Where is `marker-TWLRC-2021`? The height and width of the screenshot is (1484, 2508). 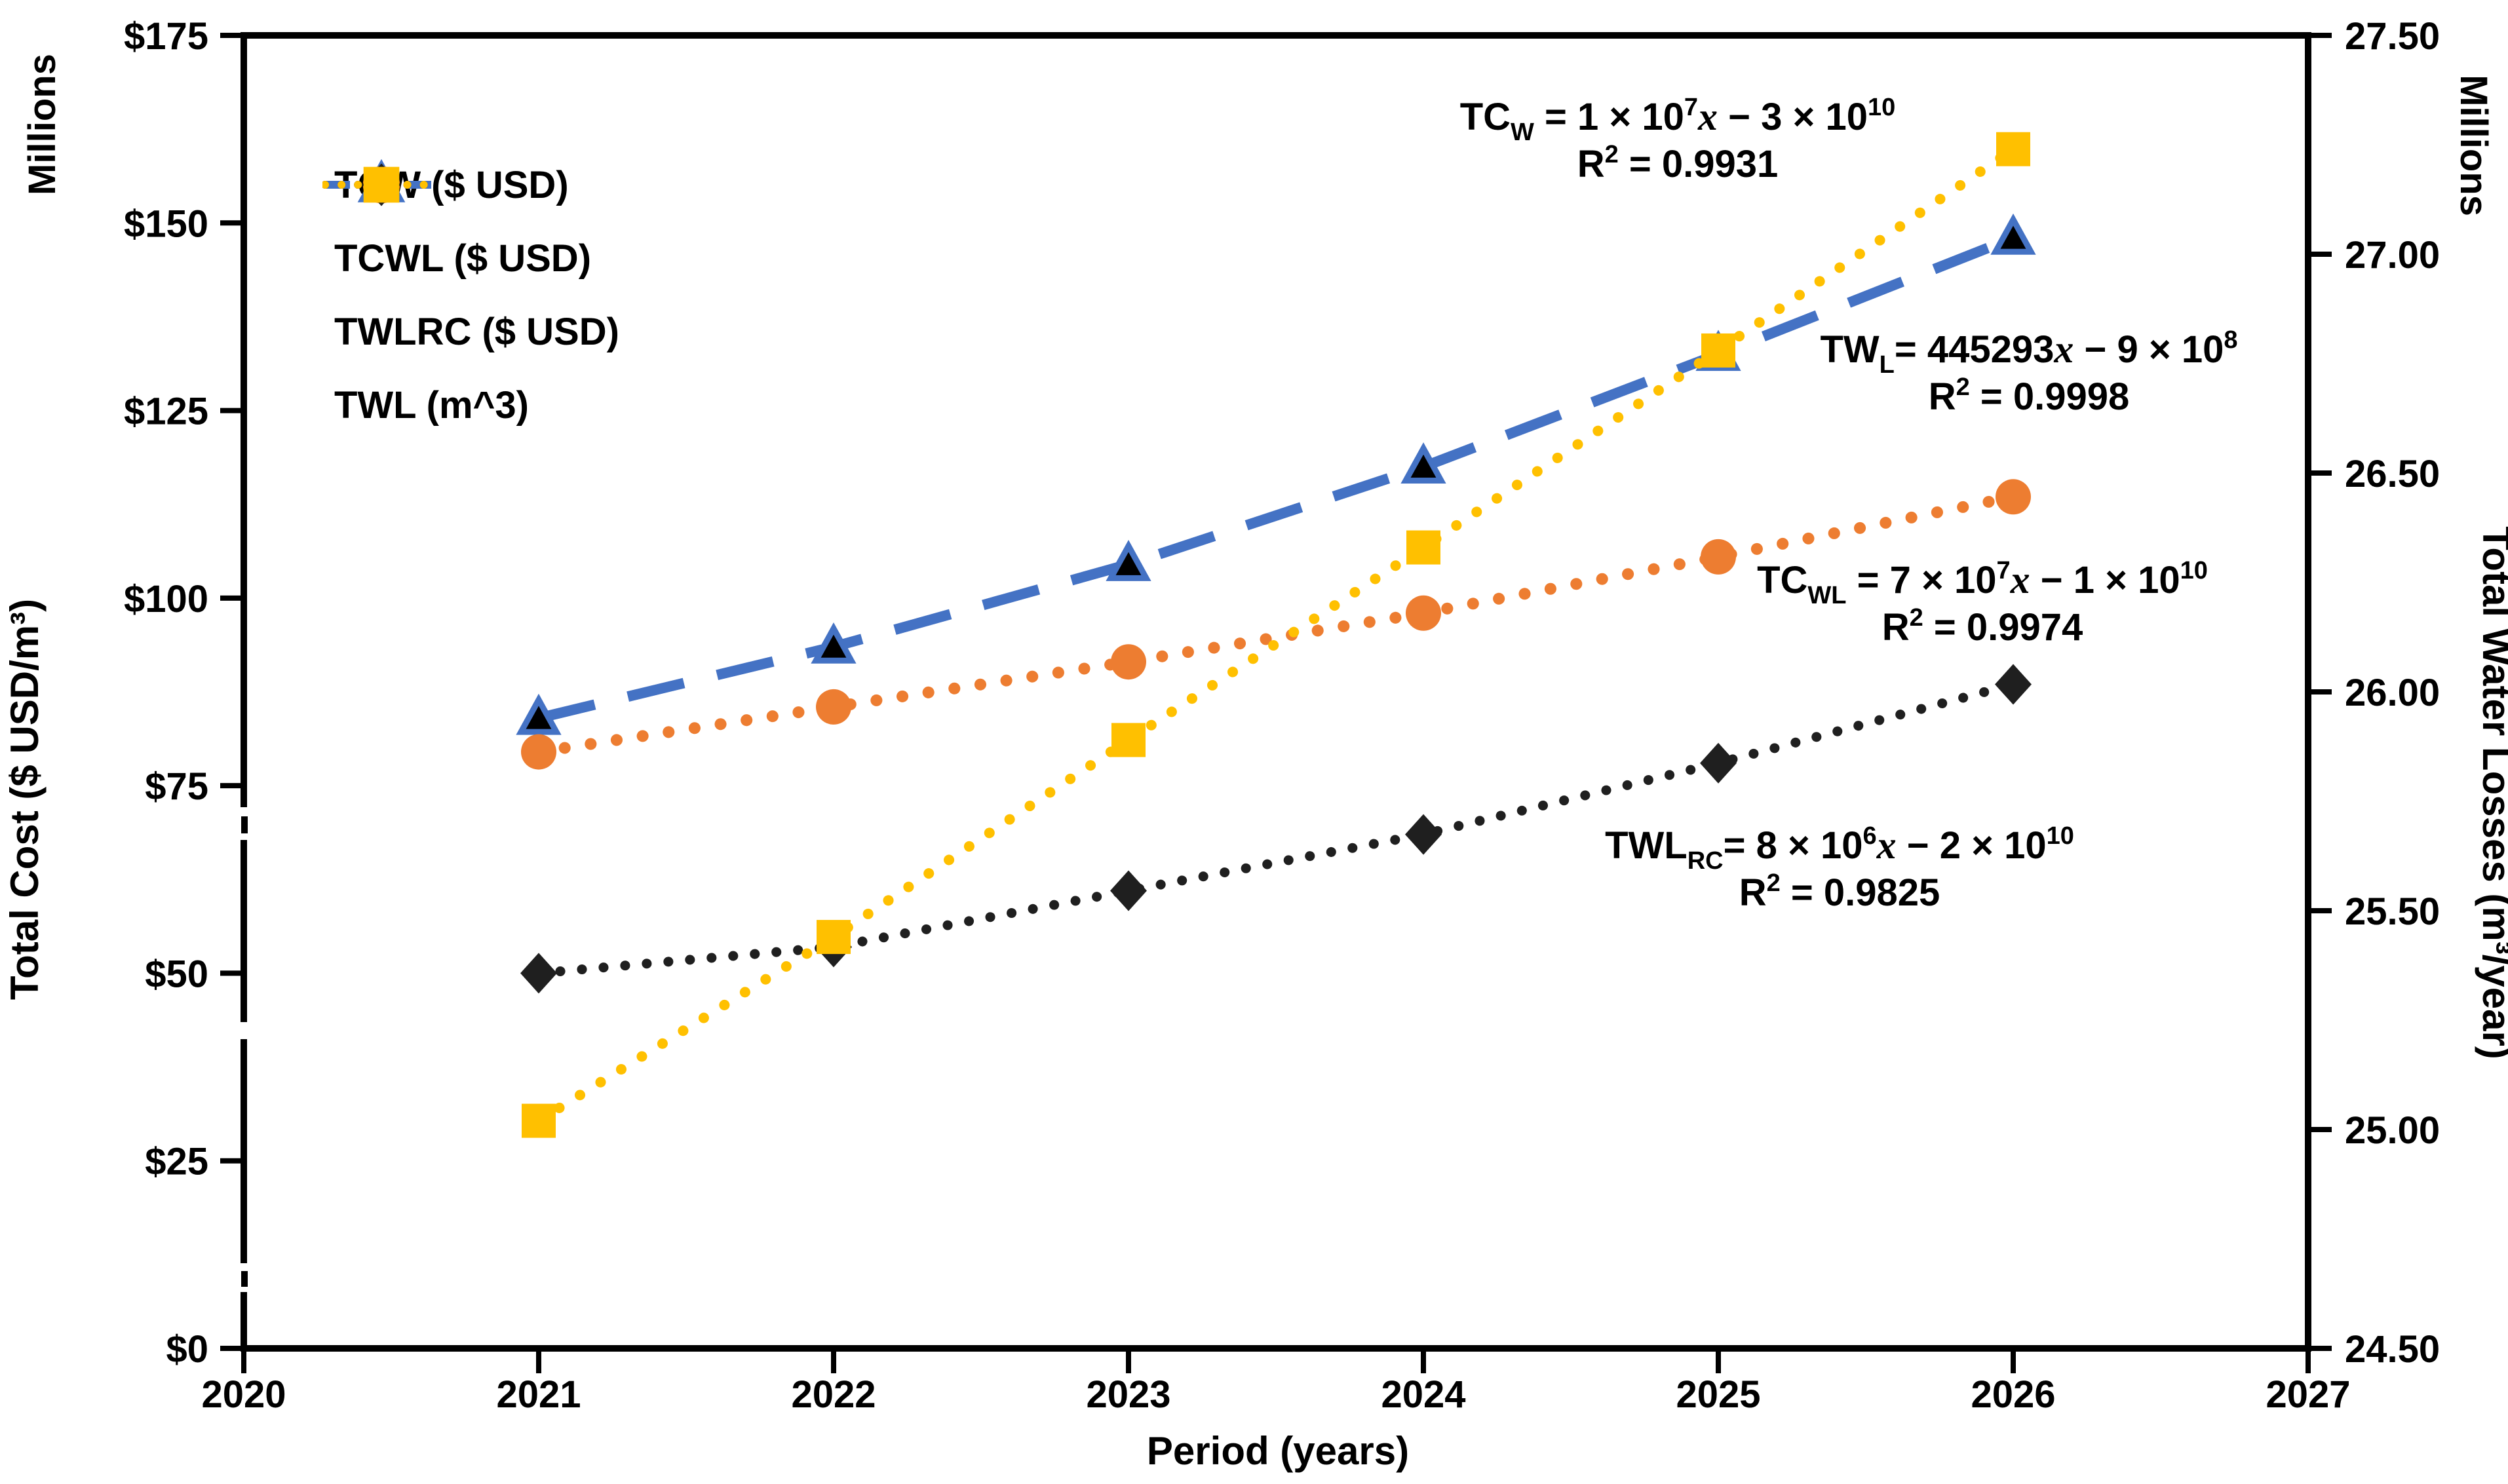
marker-TWLRC-2021 is located at coordinates (538, 973).